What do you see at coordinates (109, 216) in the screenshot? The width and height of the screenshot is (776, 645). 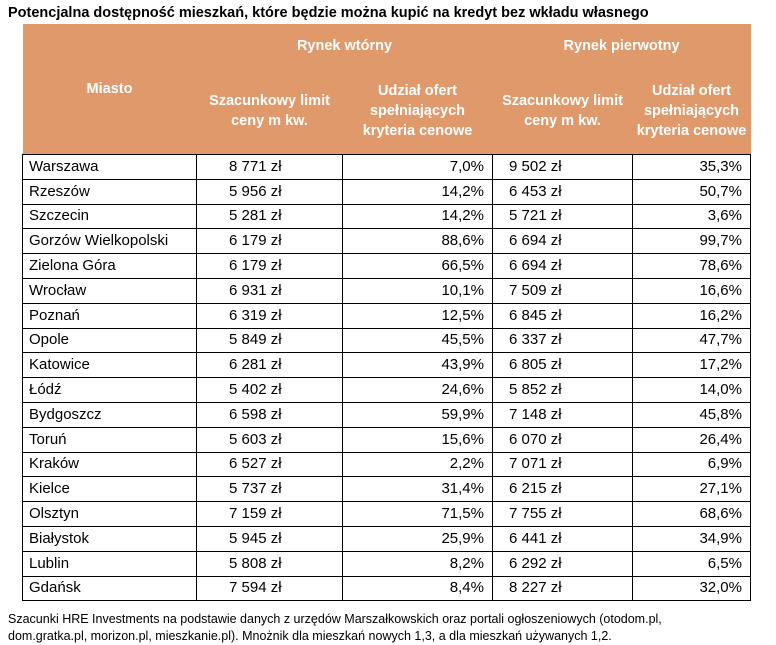 I see `city-cell: Szczecin` at bounding box center [109, 216].